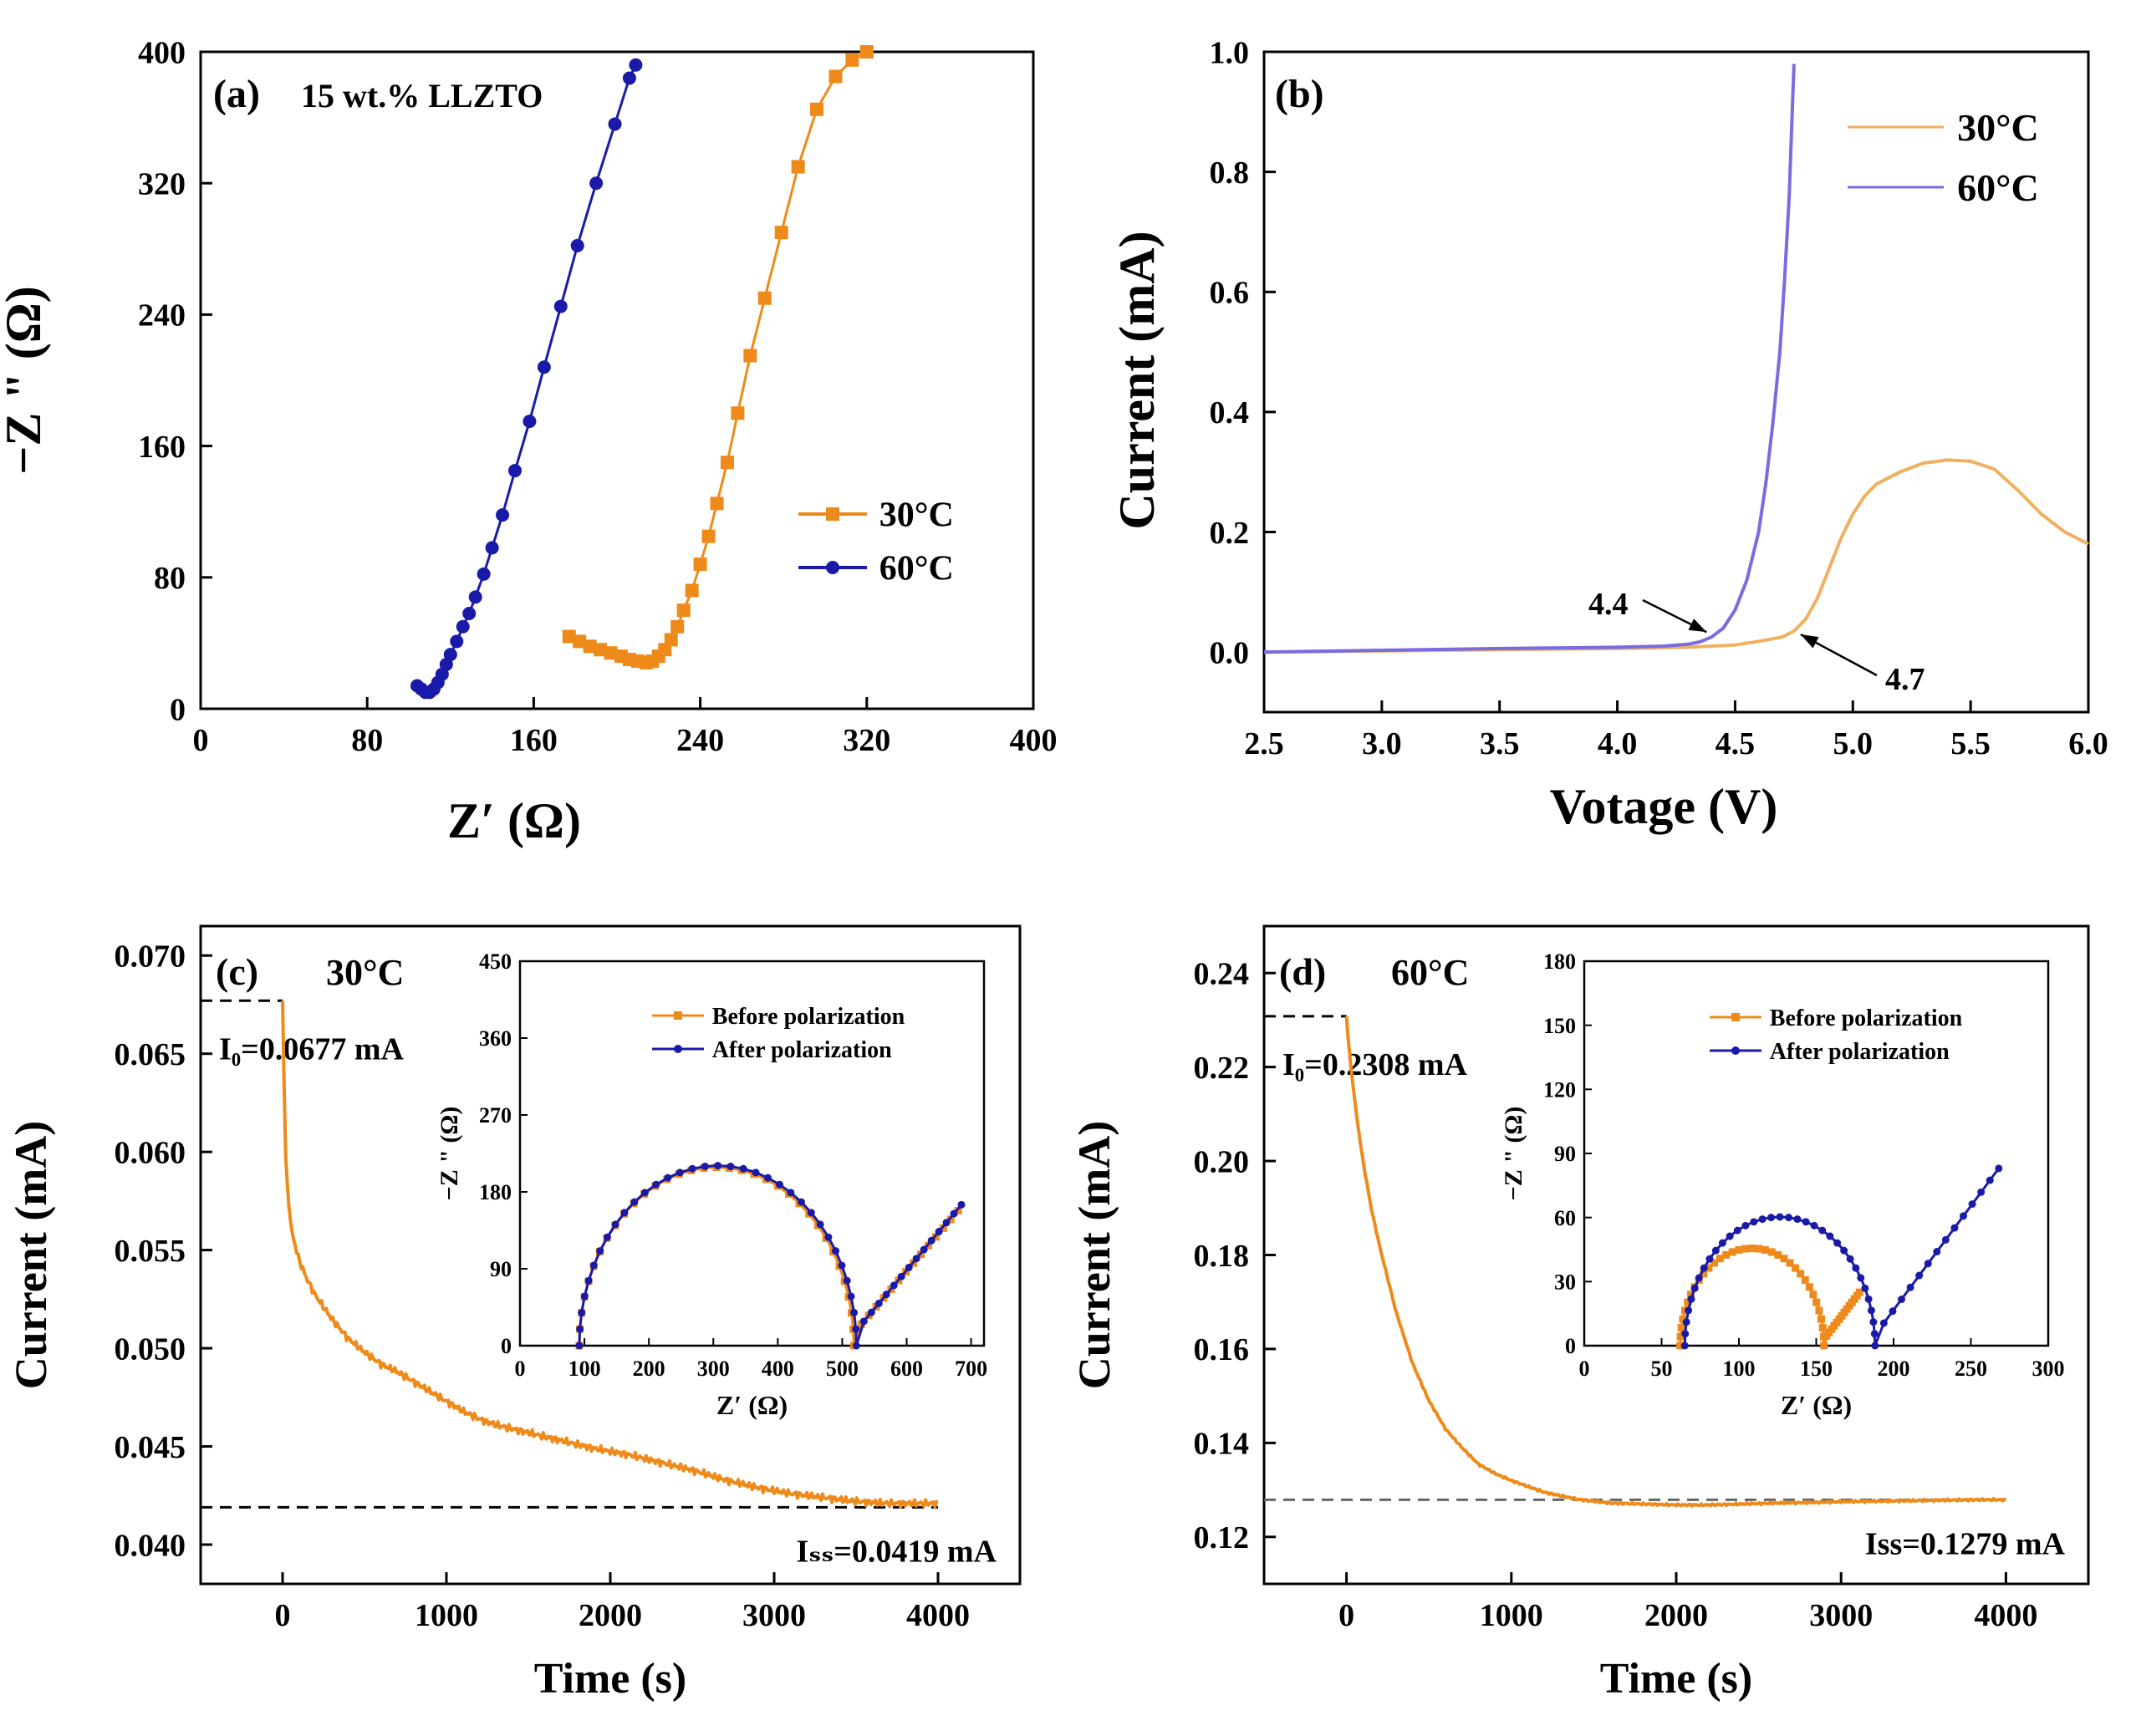 The height and width of the screenshot is (1736, 2131). What do you see at coordinates (1230, 412) in the screenshot?
I see `panel-b-y-tick-label: 0.4` at bounding box center [1230, 412].